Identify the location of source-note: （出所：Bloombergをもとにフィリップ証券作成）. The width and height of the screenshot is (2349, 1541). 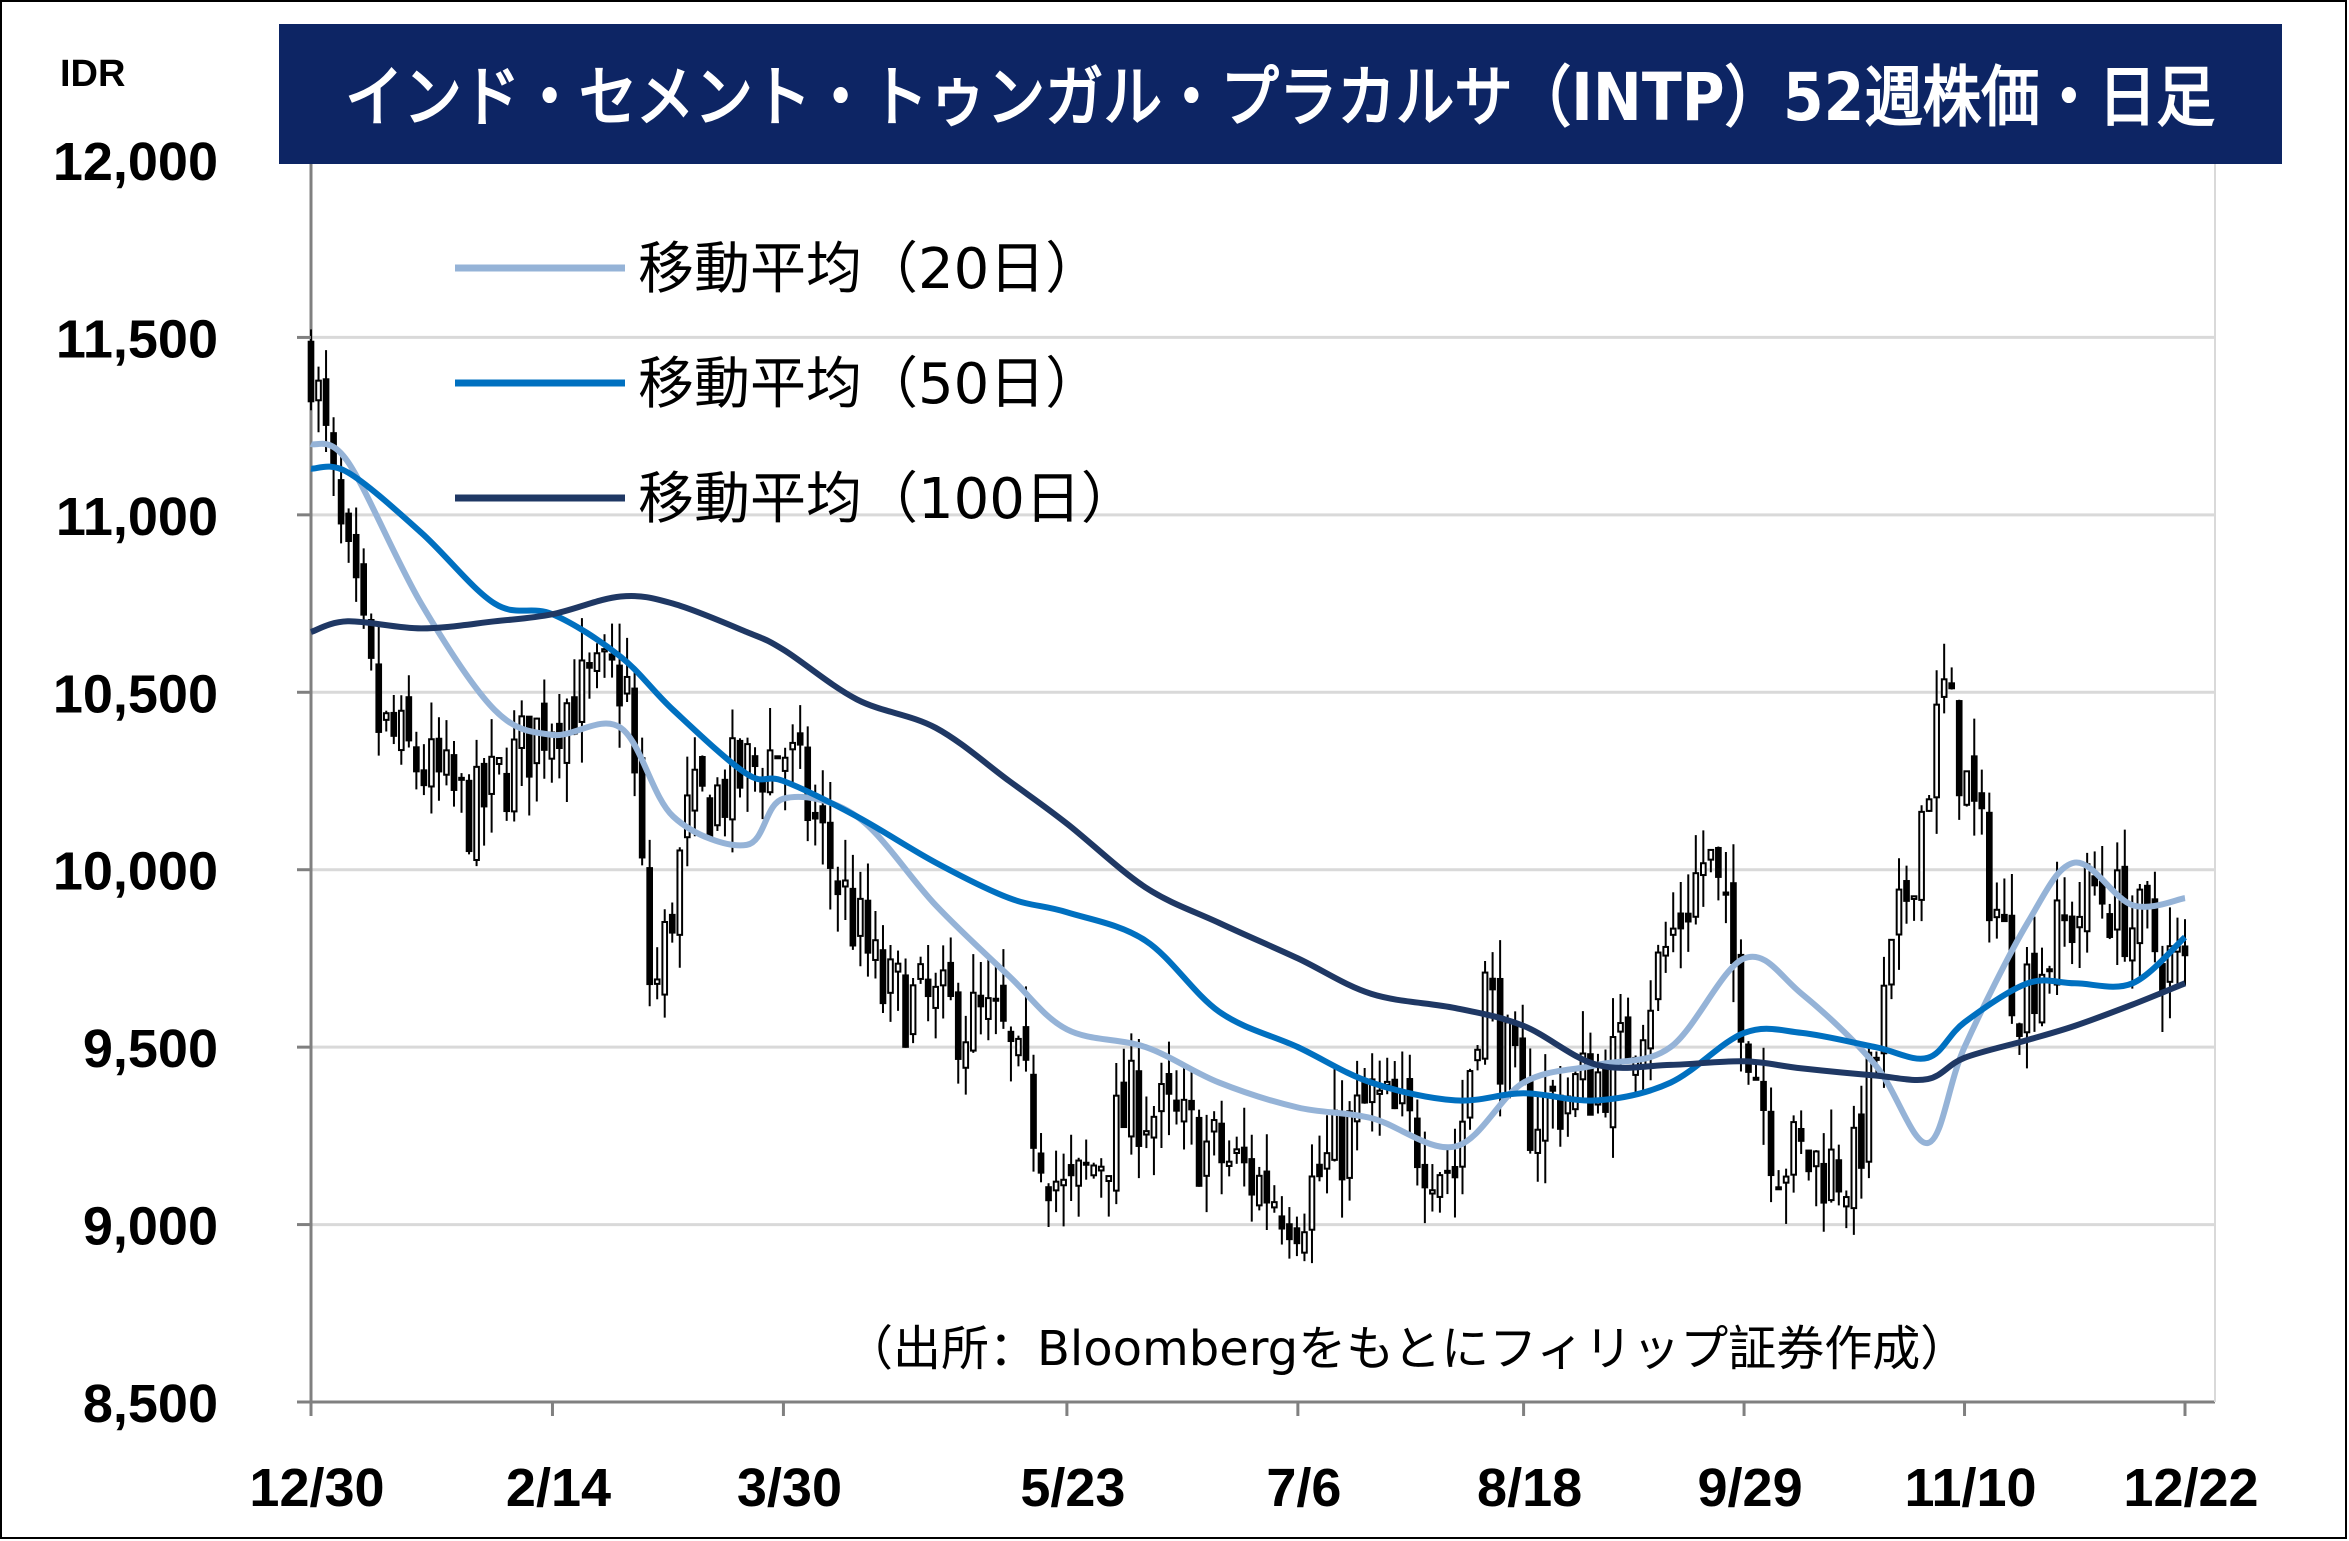
(1406, 1349).